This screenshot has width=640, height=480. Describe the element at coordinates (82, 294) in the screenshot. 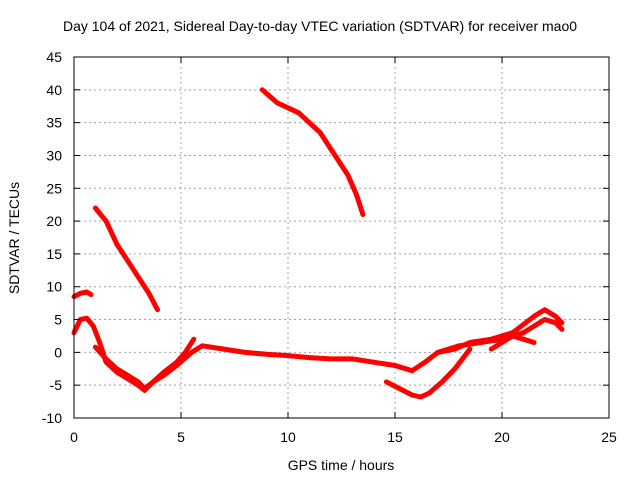

I see `series-line-track-a` at that location.